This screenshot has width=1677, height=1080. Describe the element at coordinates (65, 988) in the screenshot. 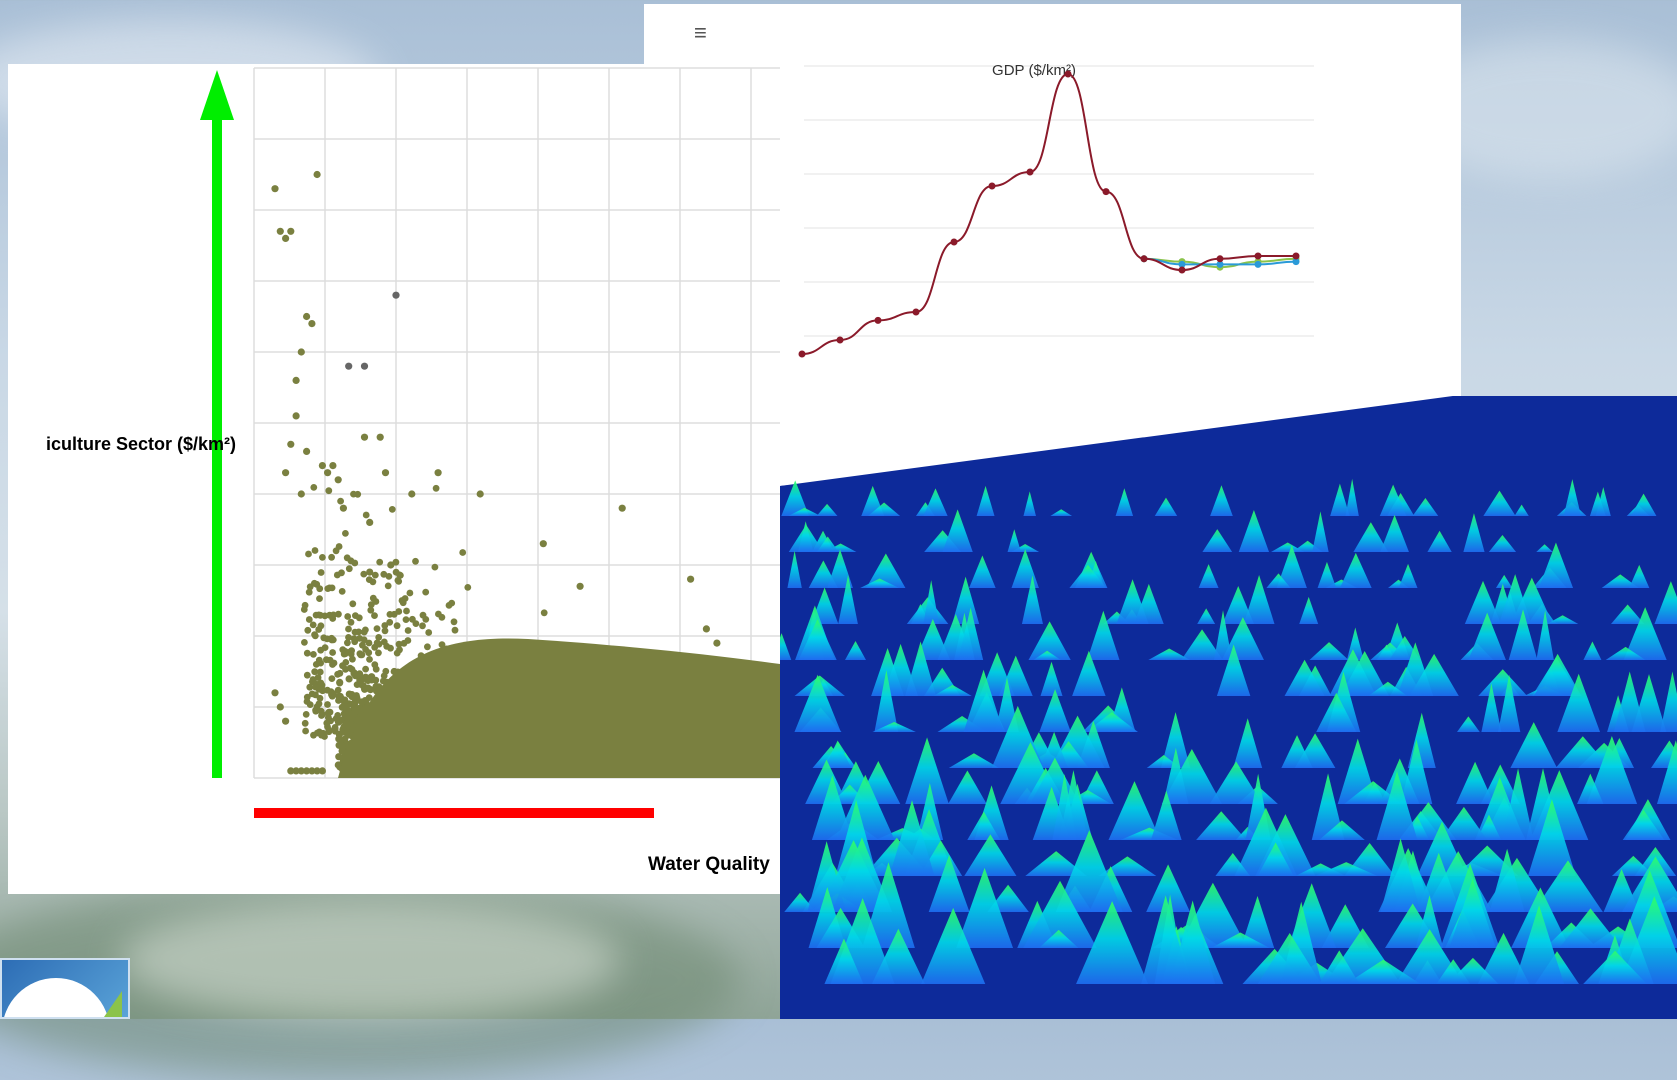

I see `organization-logo-icon` at that location.